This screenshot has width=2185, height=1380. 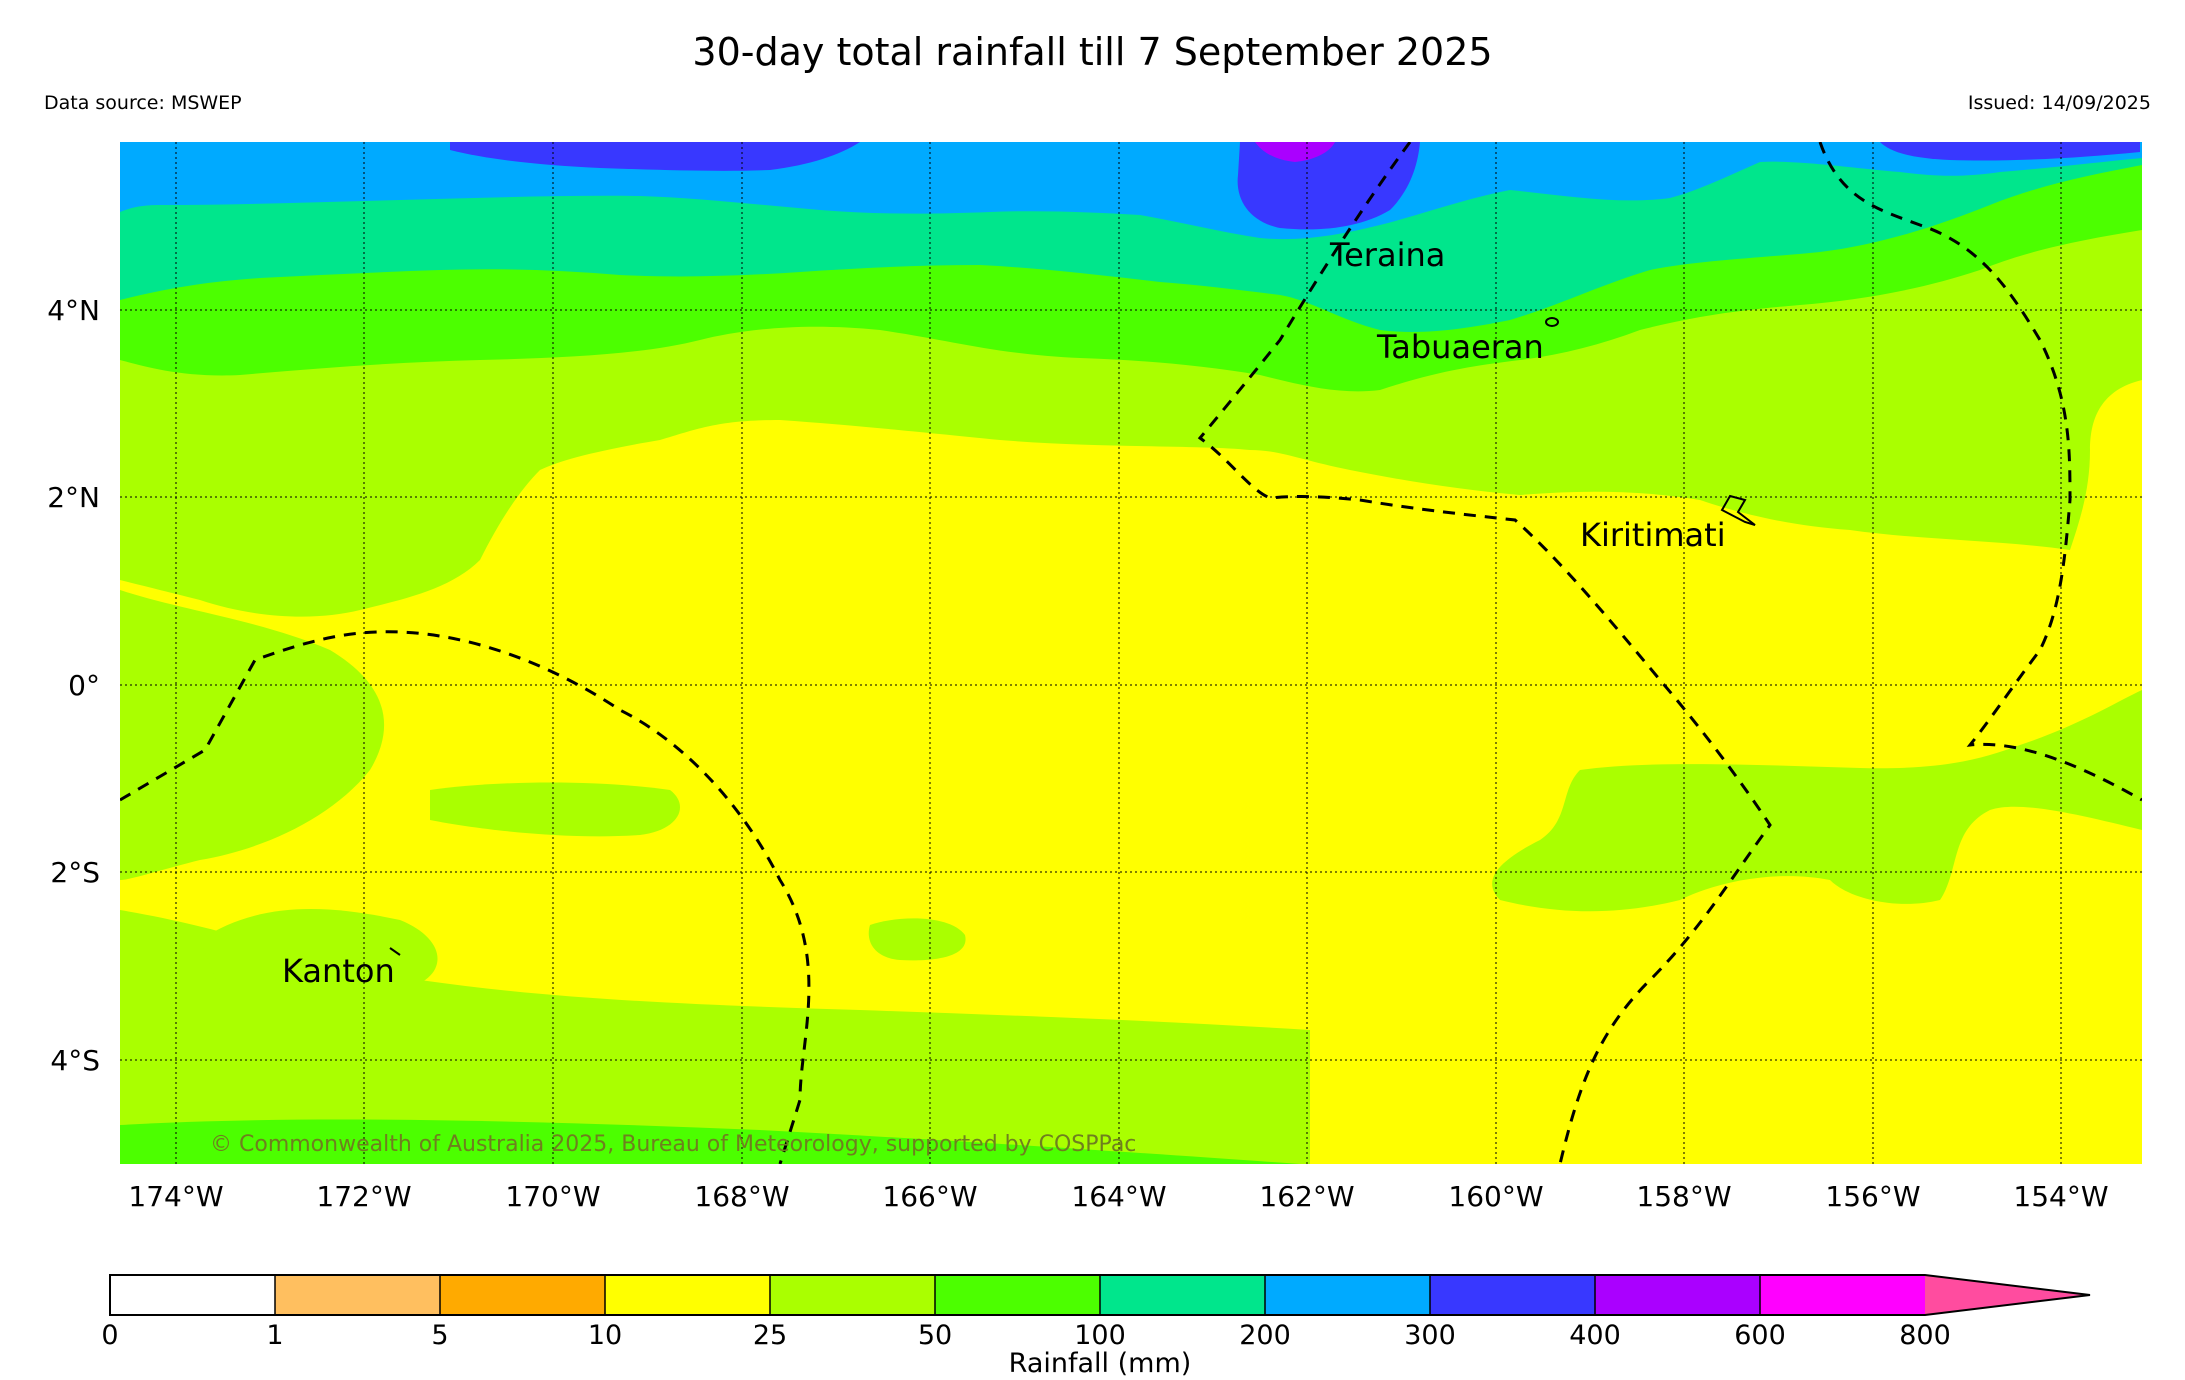 What do you see at coordinates (73, 310) in the screenshot?
I see `lat-label-4n: 4°N` at bounding box center [73, 310].